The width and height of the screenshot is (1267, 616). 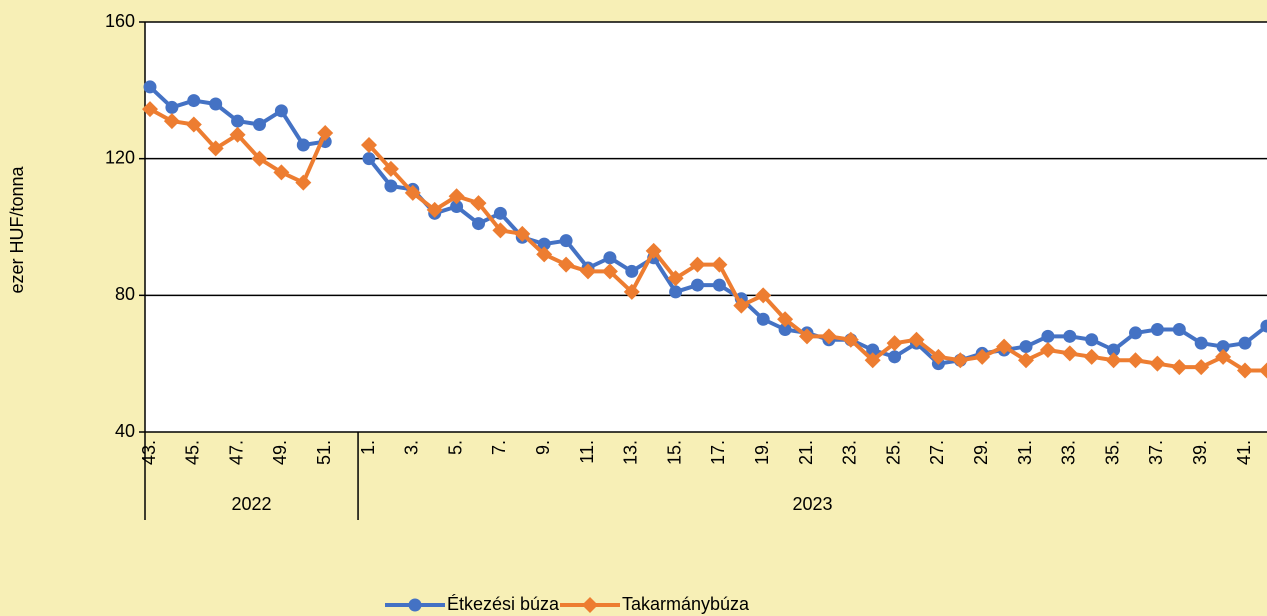 I want to click on x-tick-label: 11., so click(x=587, y=452).